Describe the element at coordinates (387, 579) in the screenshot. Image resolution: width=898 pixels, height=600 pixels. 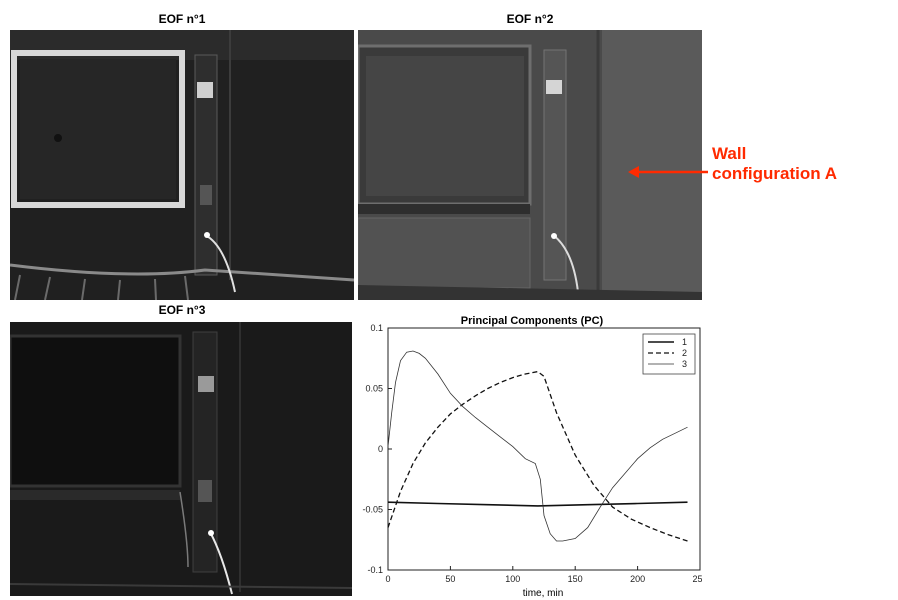
I see `x-tick-label: 0` at that location.